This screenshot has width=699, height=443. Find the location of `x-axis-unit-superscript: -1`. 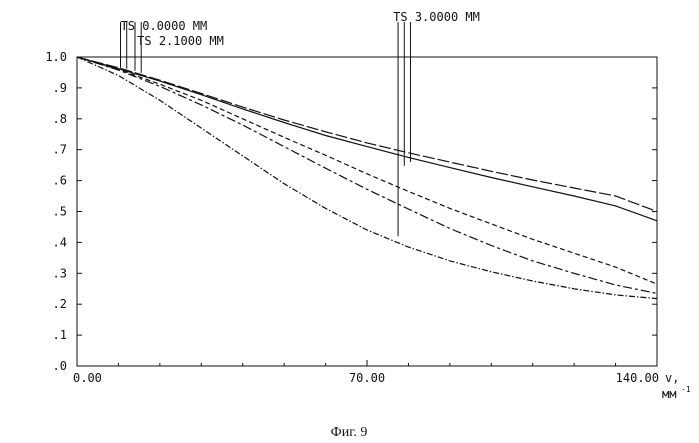

x-axis-unit-superscript: -1 is located at coordinates (686, 389).